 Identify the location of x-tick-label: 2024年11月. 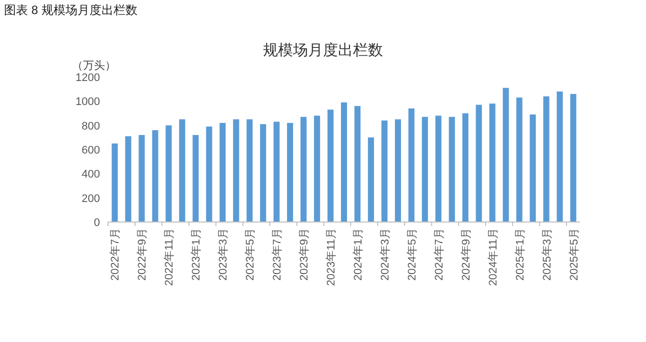
(493, 257).